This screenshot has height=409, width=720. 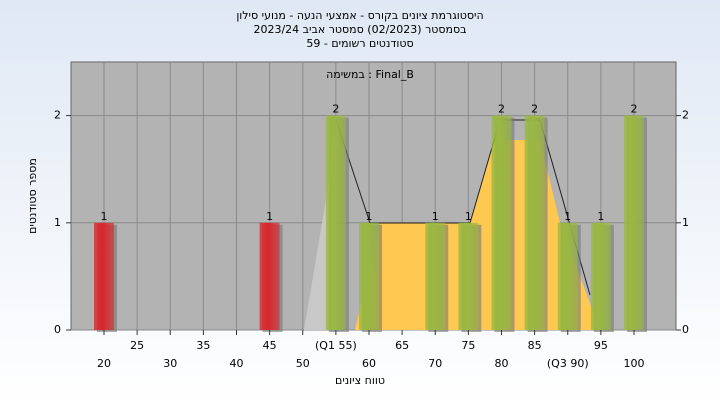 What do you see at coordinates (336, 345) in the screenshot?
I see `x-tick-label: (Q1 55)` at bounding box center [336, 345].